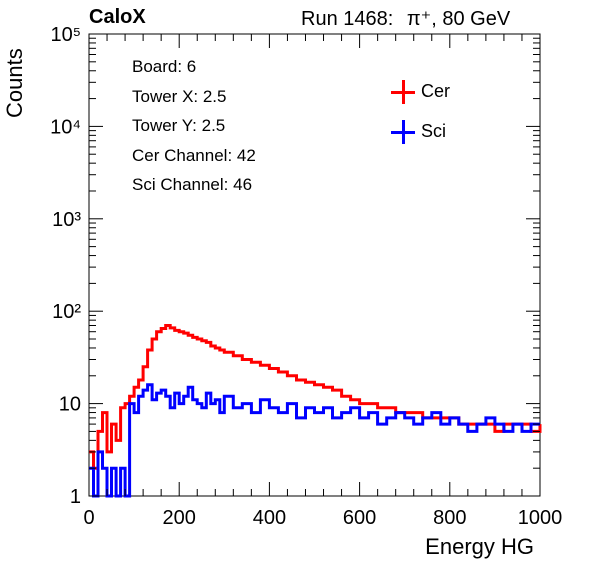 The image size is (596, 572). I want to click on x-tick-label: 600, so click(359, 518).